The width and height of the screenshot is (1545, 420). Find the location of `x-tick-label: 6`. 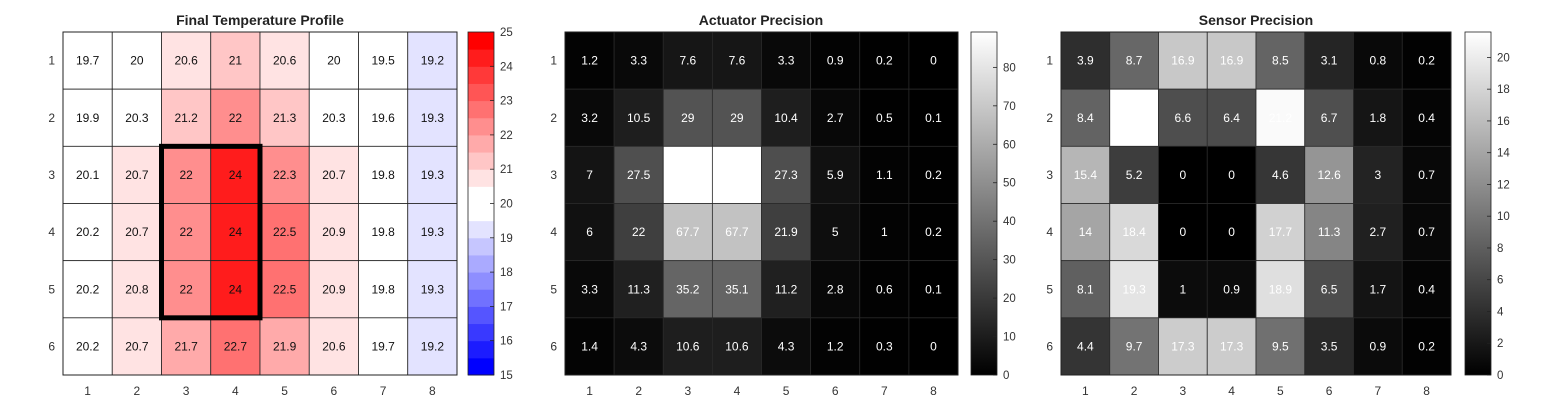

x-tick-label: 6 is located at coordinates (334, 391).